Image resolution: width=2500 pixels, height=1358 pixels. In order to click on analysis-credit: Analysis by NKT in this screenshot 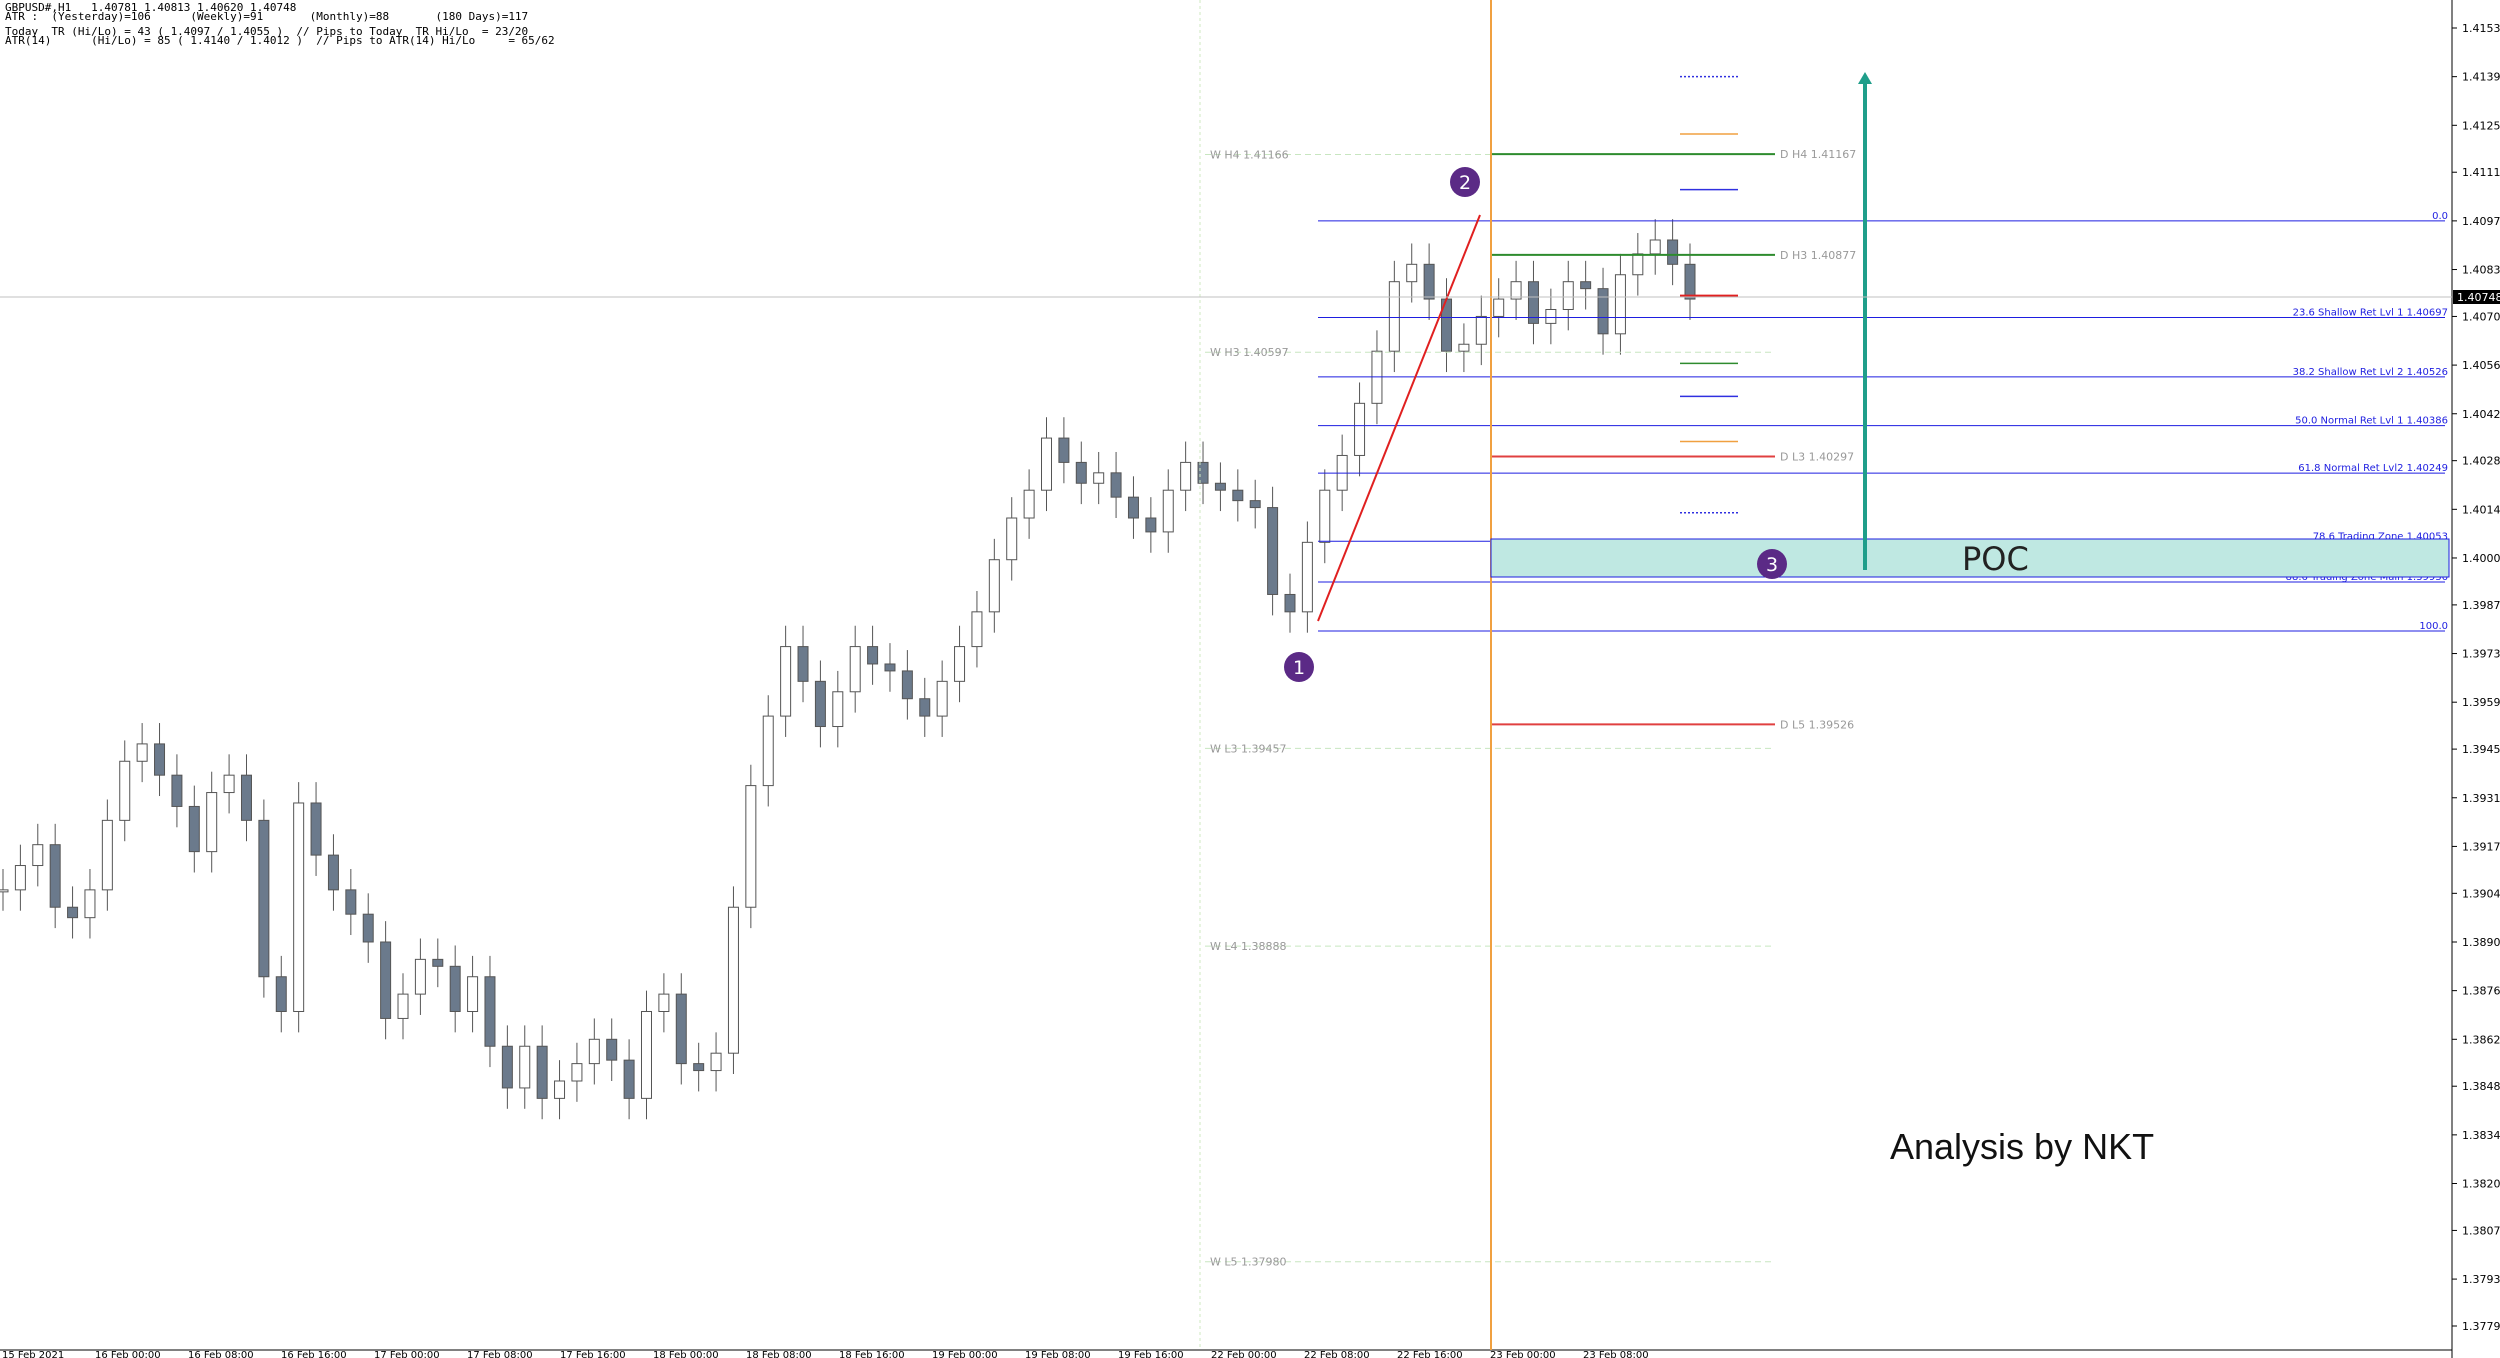, I will do `click(2022, 1146)`.